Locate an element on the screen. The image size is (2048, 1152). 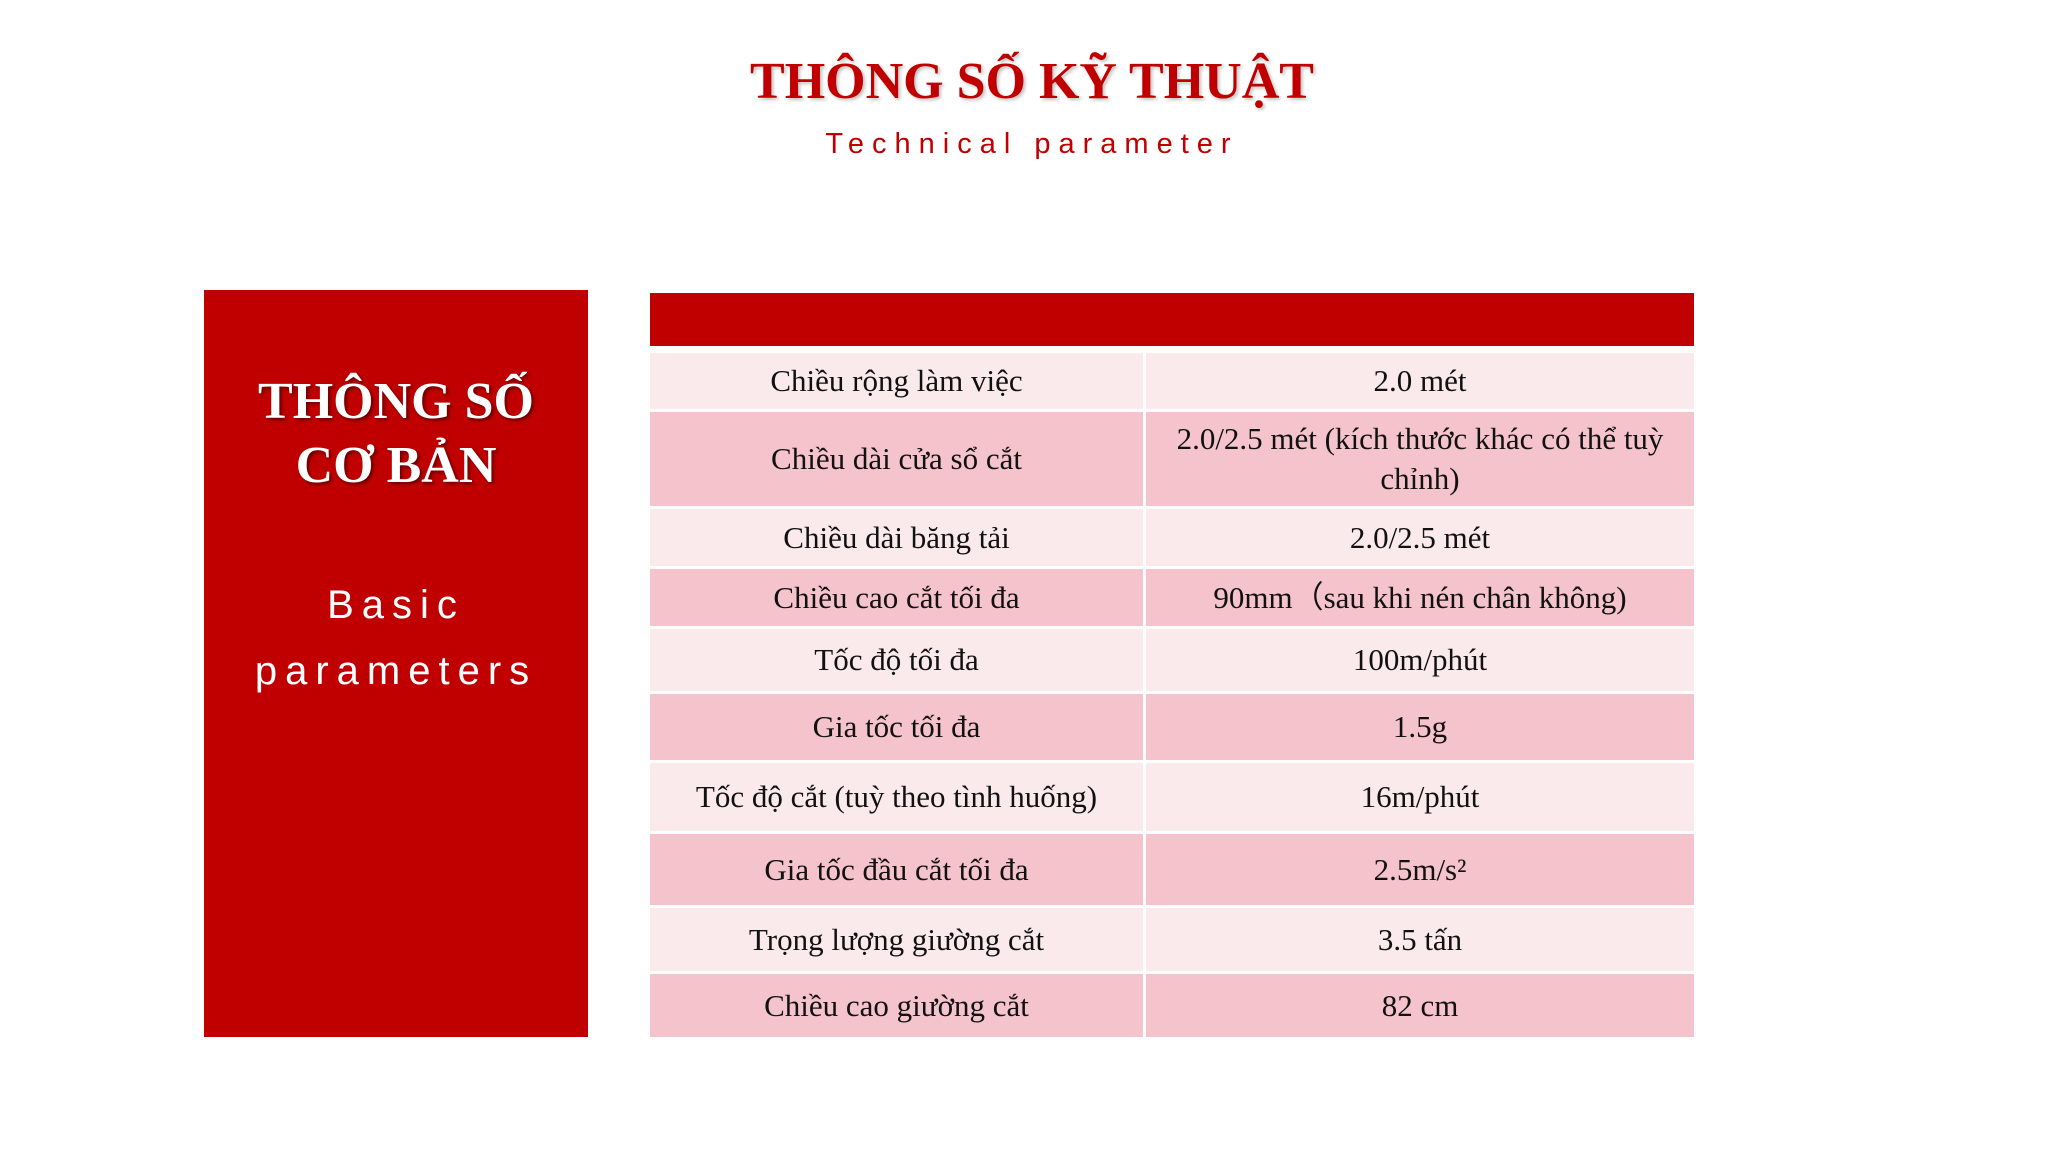
table-row: Gia tốc đầu cắt tối đa 2.5m/s² is located at coordinates (1172, 871).